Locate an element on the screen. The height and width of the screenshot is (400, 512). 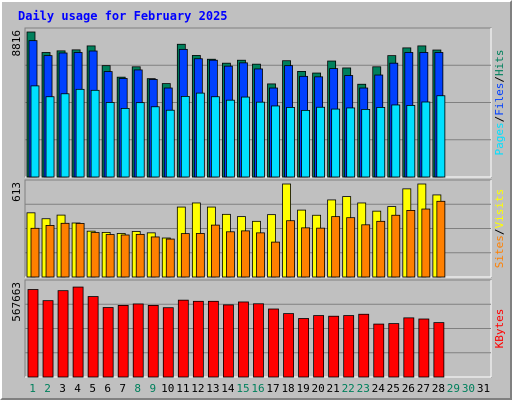
day-label: 17 is located at coordinates (272, 388).